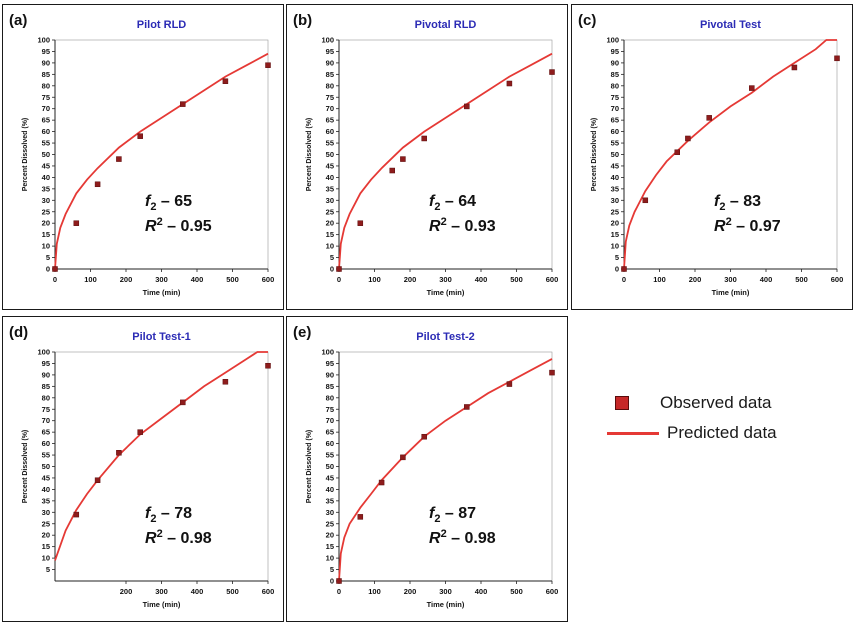 The image size is (856, 627). Describe the element at coordinates (46, 523) in the screenshot. I see `y-tick-label: 25` at that location.